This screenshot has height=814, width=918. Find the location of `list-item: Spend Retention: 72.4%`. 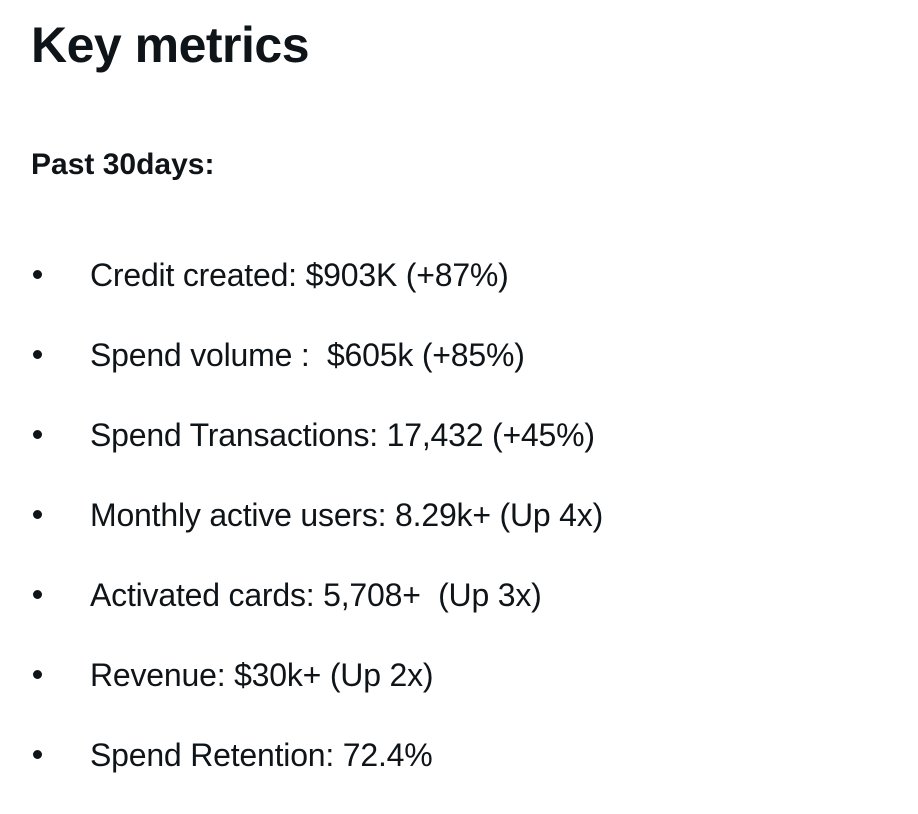

list-item: Spend Retention: 72.4% is located at coordinates (459, 774).